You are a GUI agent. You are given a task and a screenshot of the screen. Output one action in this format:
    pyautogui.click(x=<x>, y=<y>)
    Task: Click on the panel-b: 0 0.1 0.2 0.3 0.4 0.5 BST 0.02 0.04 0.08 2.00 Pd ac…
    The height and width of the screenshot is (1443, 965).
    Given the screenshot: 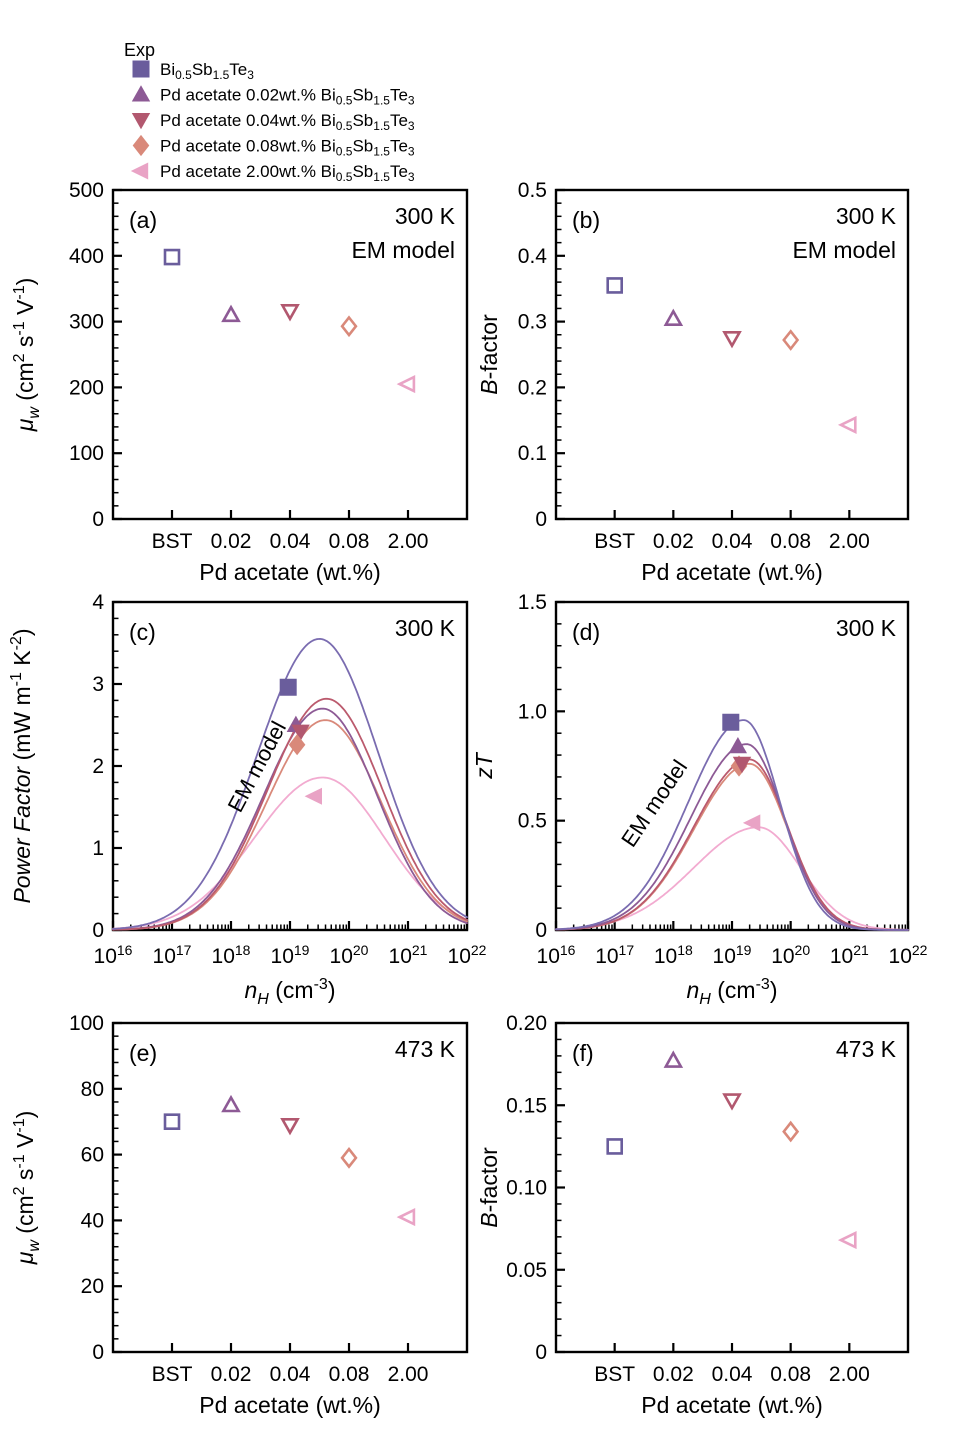 What is the action you would take?
    pyautogui.click(x=693, y=382)
    